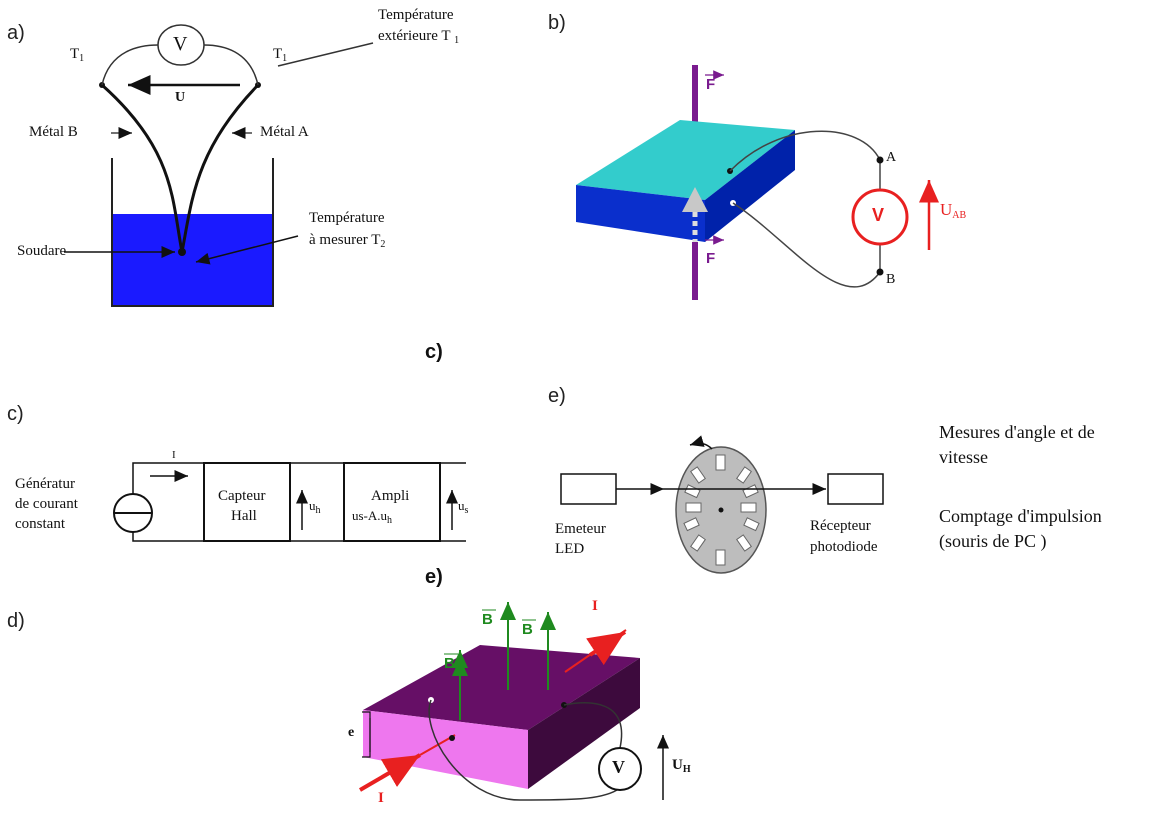 The image size is (1159, 821). I want to click on point-a-label: A, so click(891, 157).